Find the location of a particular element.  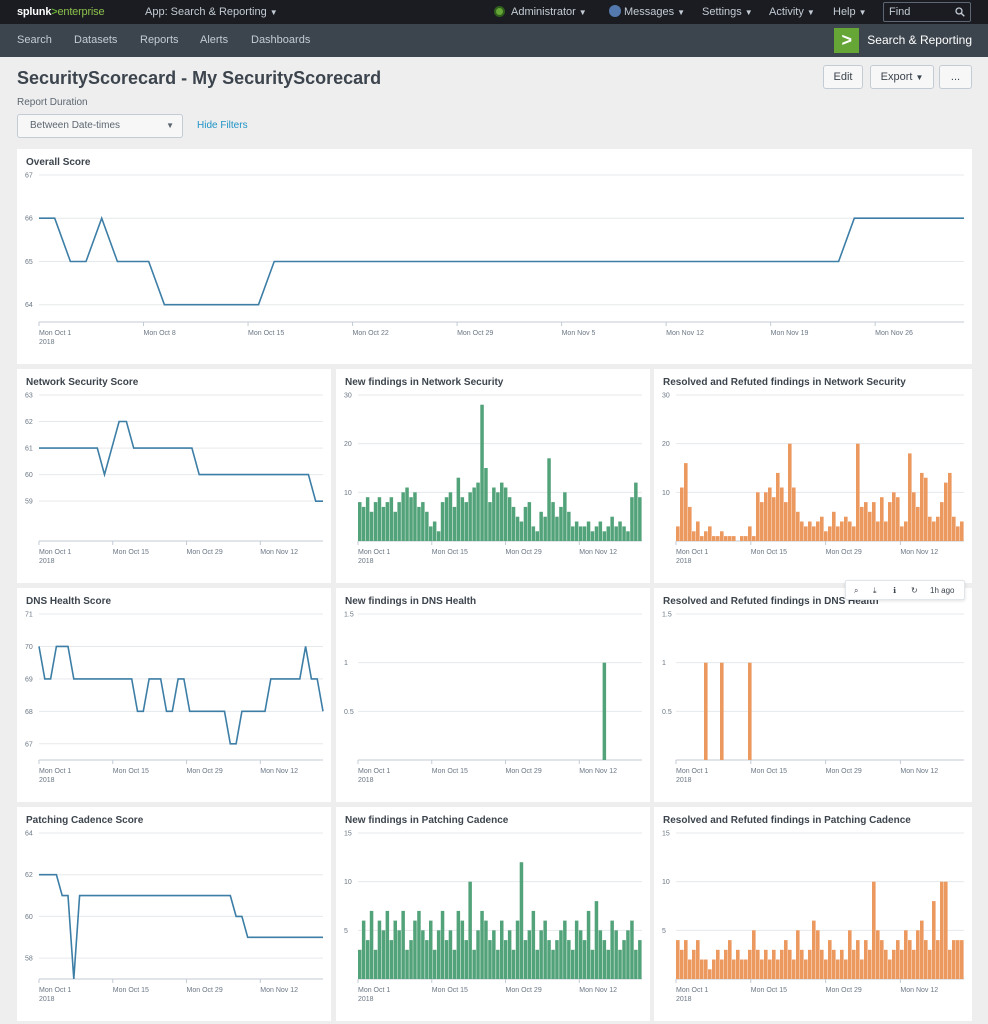

download-icon: ⤓ is located at coordinates (875, 590).